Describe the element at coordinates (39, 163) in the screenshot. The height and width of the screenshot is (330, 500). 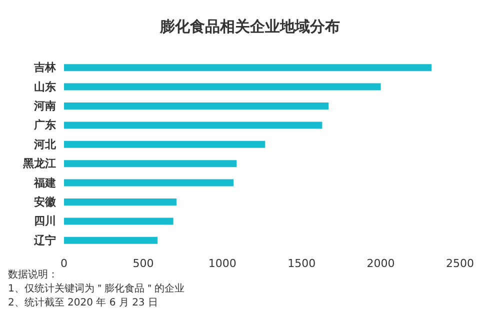
I see `y-tick-label: 黑龙江` at that location.